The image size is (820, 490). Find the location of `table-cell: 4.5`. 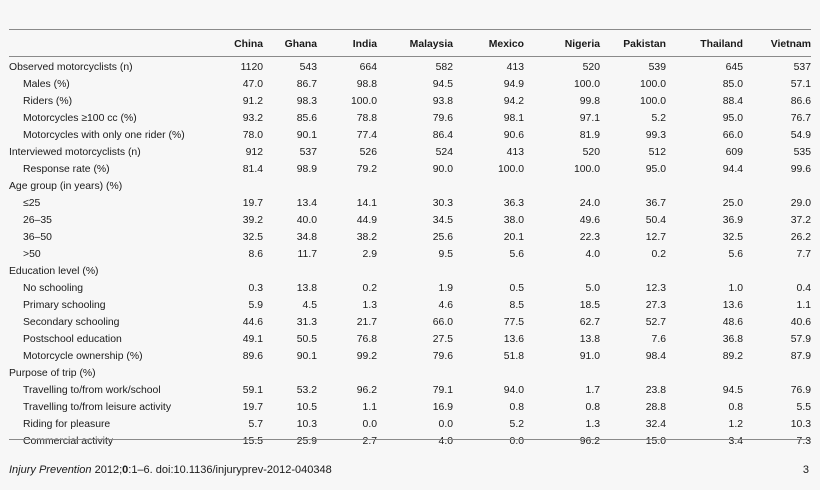

table-cell: 4.5 is located at coordinates (309, 305).